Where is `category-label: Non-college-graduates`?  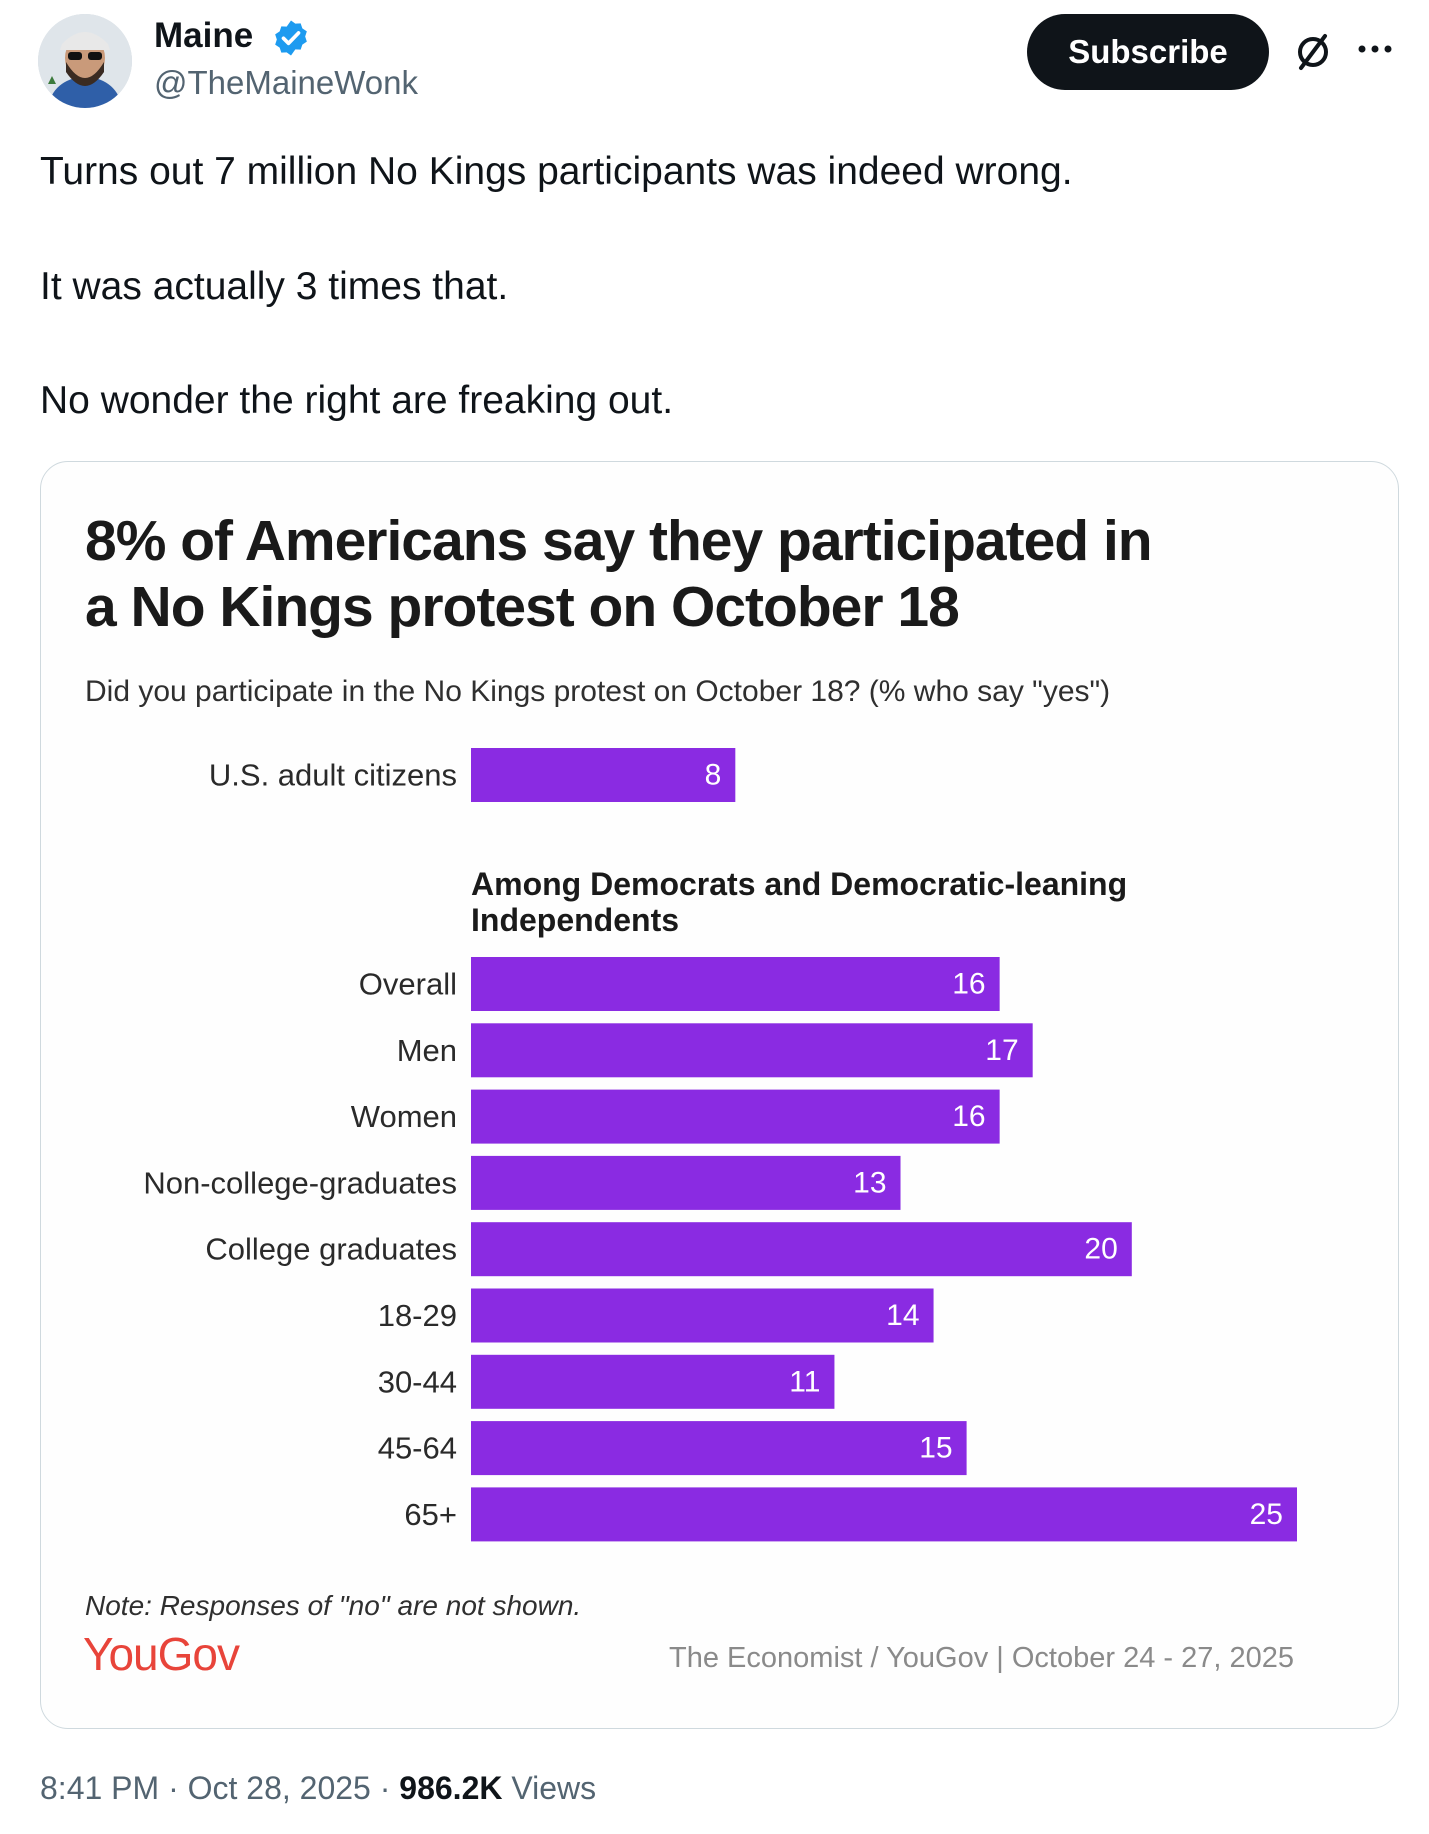
category-label: Non-college-graduates is located at coordinates (300, 1182).